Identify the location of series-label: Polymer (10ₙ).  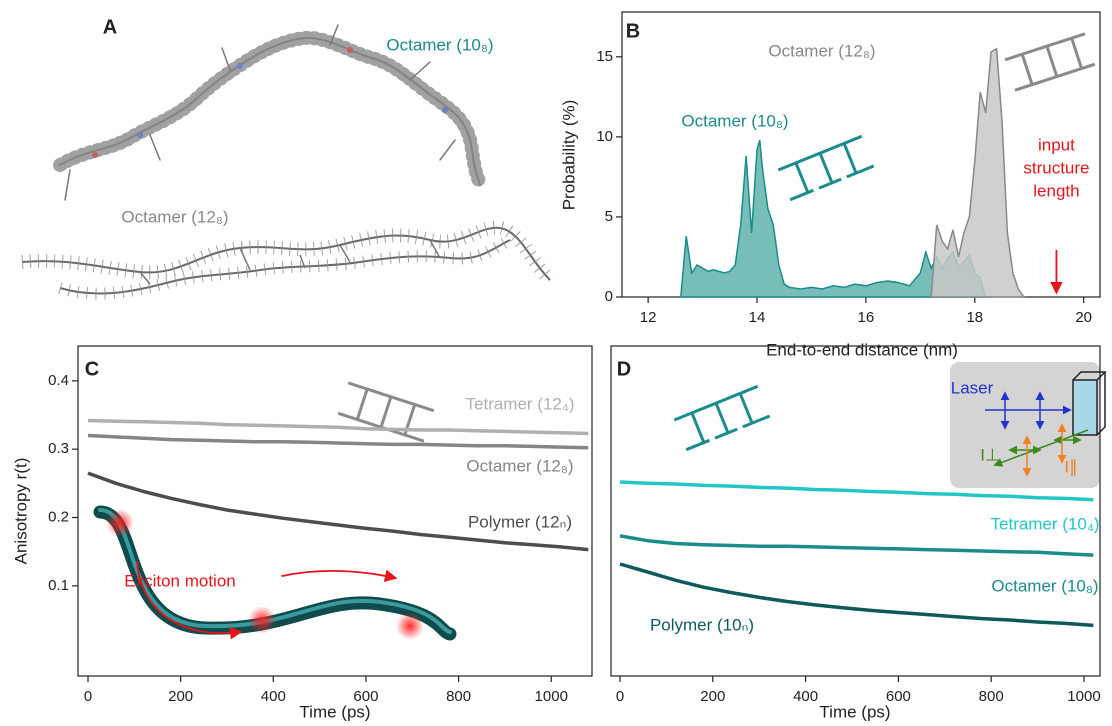
(702, 624).